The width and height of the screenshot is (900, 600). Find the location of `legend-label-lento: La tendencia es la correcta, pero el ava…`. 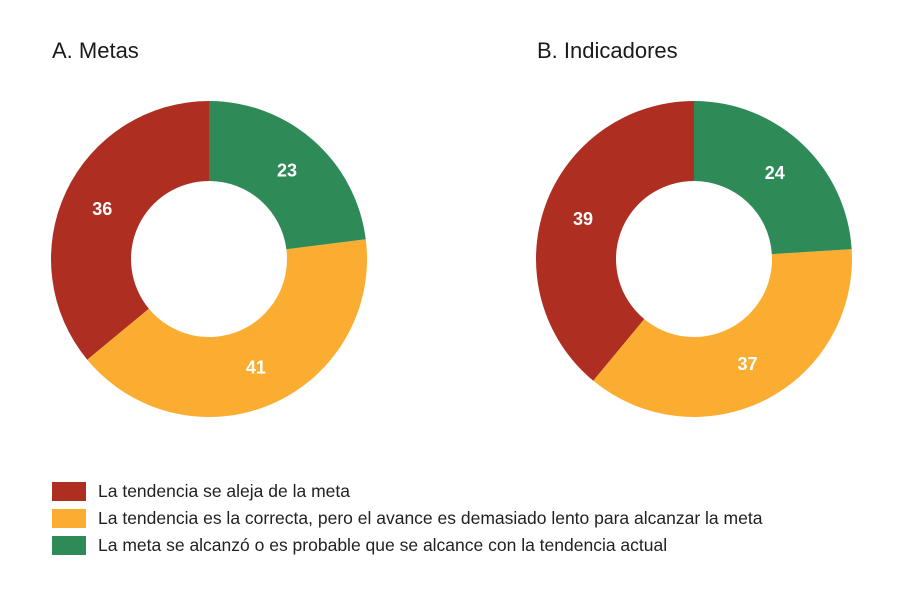

legend-label-lento: La tendencia es la correcta, pero el ava… is located at coordinates (430, 518).